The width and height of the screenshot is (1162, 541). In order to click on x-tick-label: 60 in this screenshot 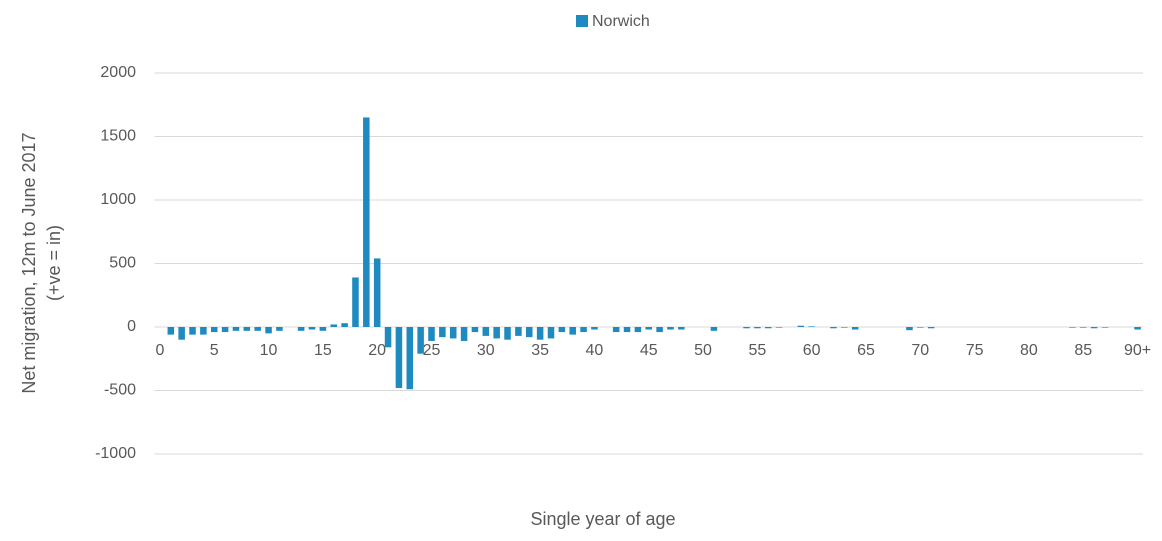, I will do `click(812, 350)`.